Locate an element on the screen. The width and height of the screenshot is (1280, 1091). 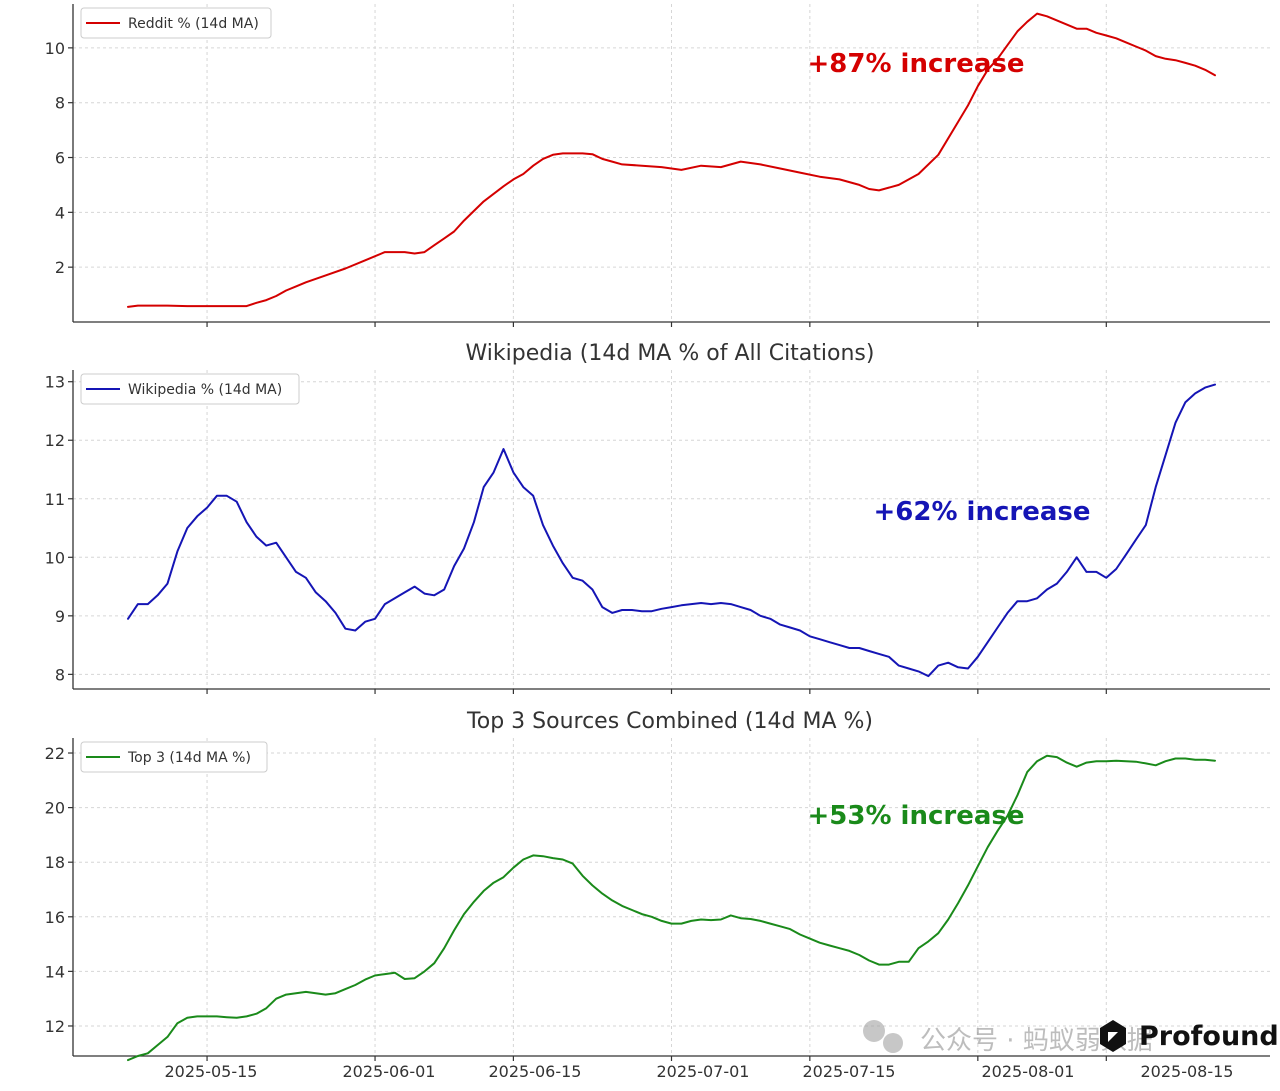
chart-title: Wikipedia (14d MA % of All Citations) is located at coordinates (670, 353).